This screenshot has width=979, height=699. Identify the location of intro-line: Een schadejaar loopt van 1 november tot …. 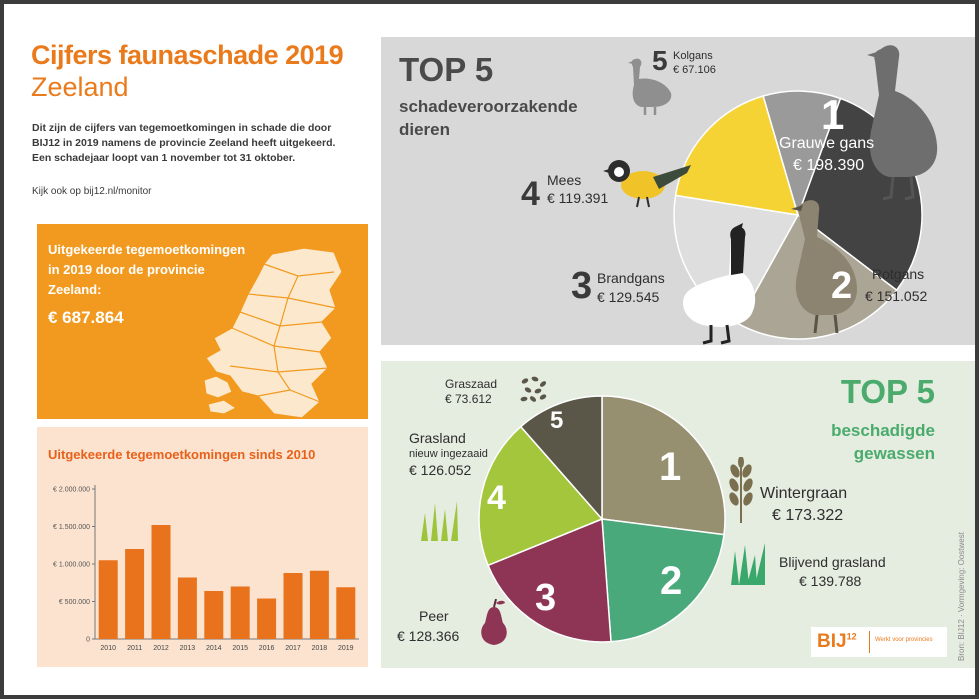
(164, 158).